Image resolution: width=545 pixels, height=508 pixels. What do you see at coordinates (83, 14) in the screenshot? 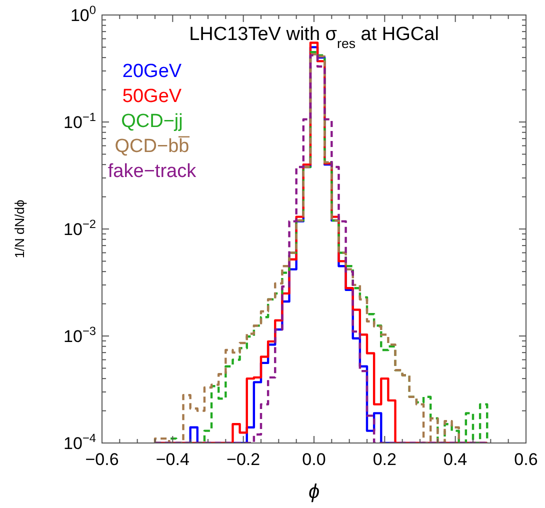
I see `y-tick-label: 10$^{0}$` at bounding box center [83, 14].